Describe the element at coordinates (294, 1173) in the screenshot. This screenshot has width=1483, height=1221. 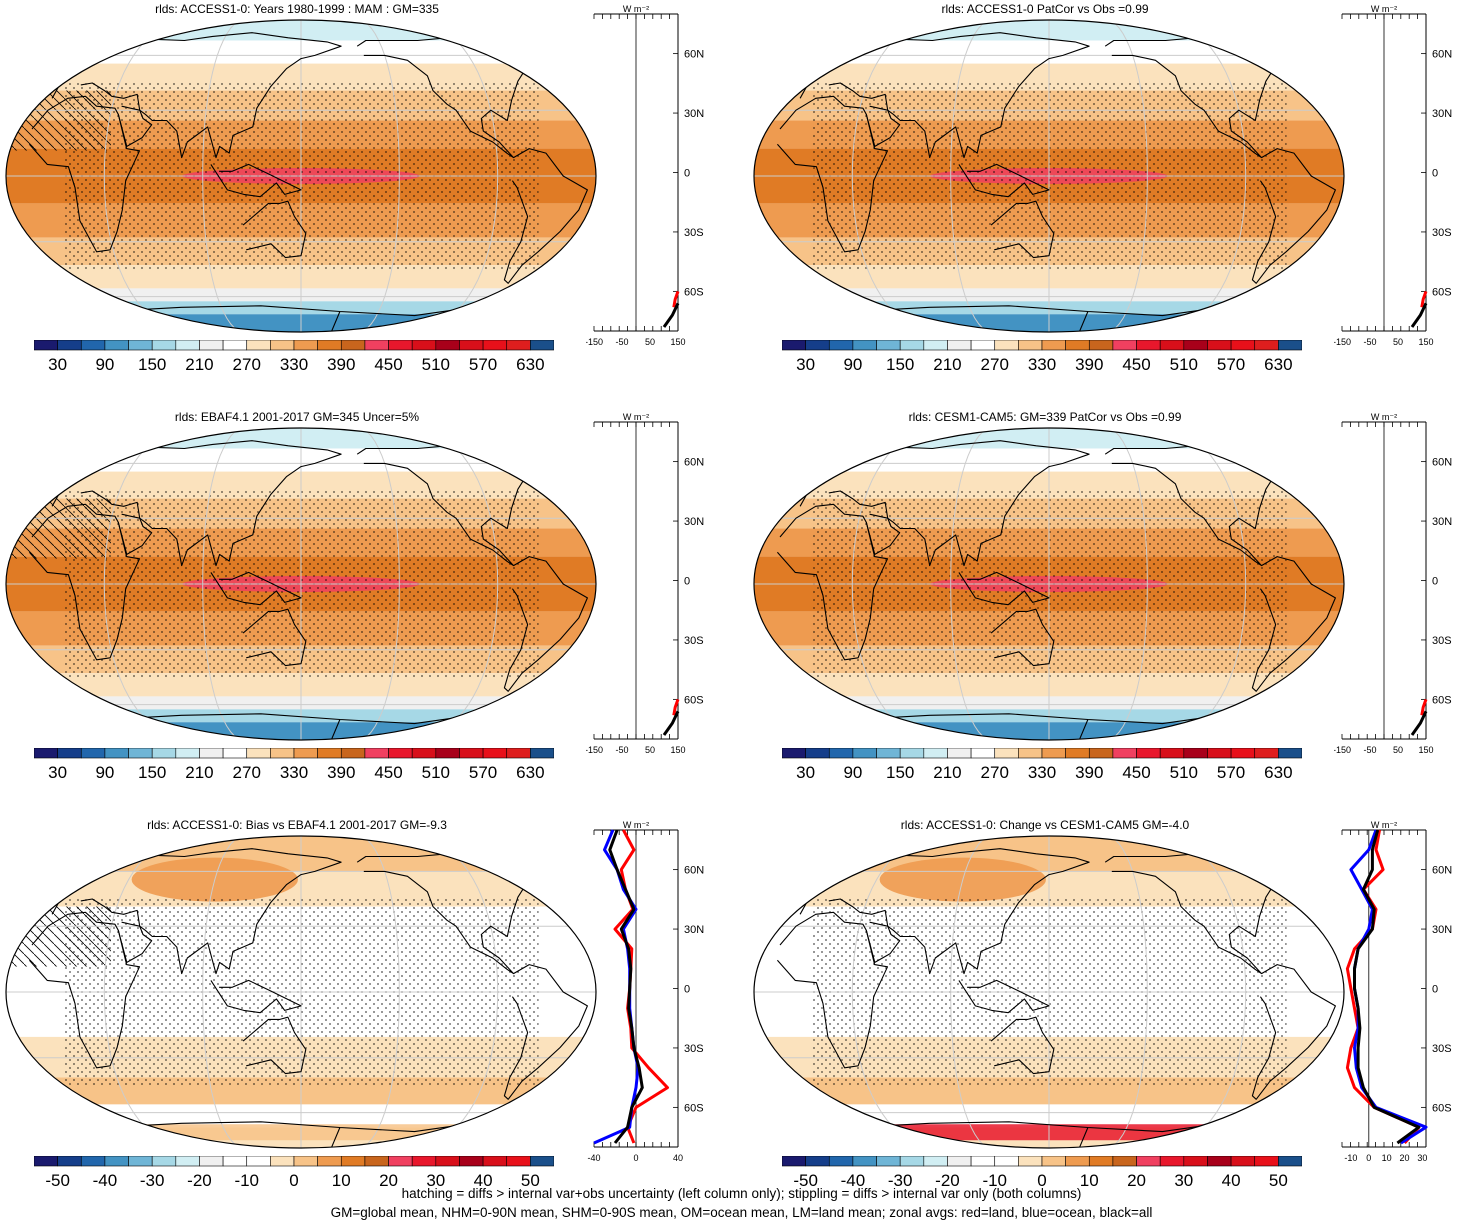
I see `colorbar: -50 -40 -30 -20 -10 0 10 20 30 40 50` at that location.